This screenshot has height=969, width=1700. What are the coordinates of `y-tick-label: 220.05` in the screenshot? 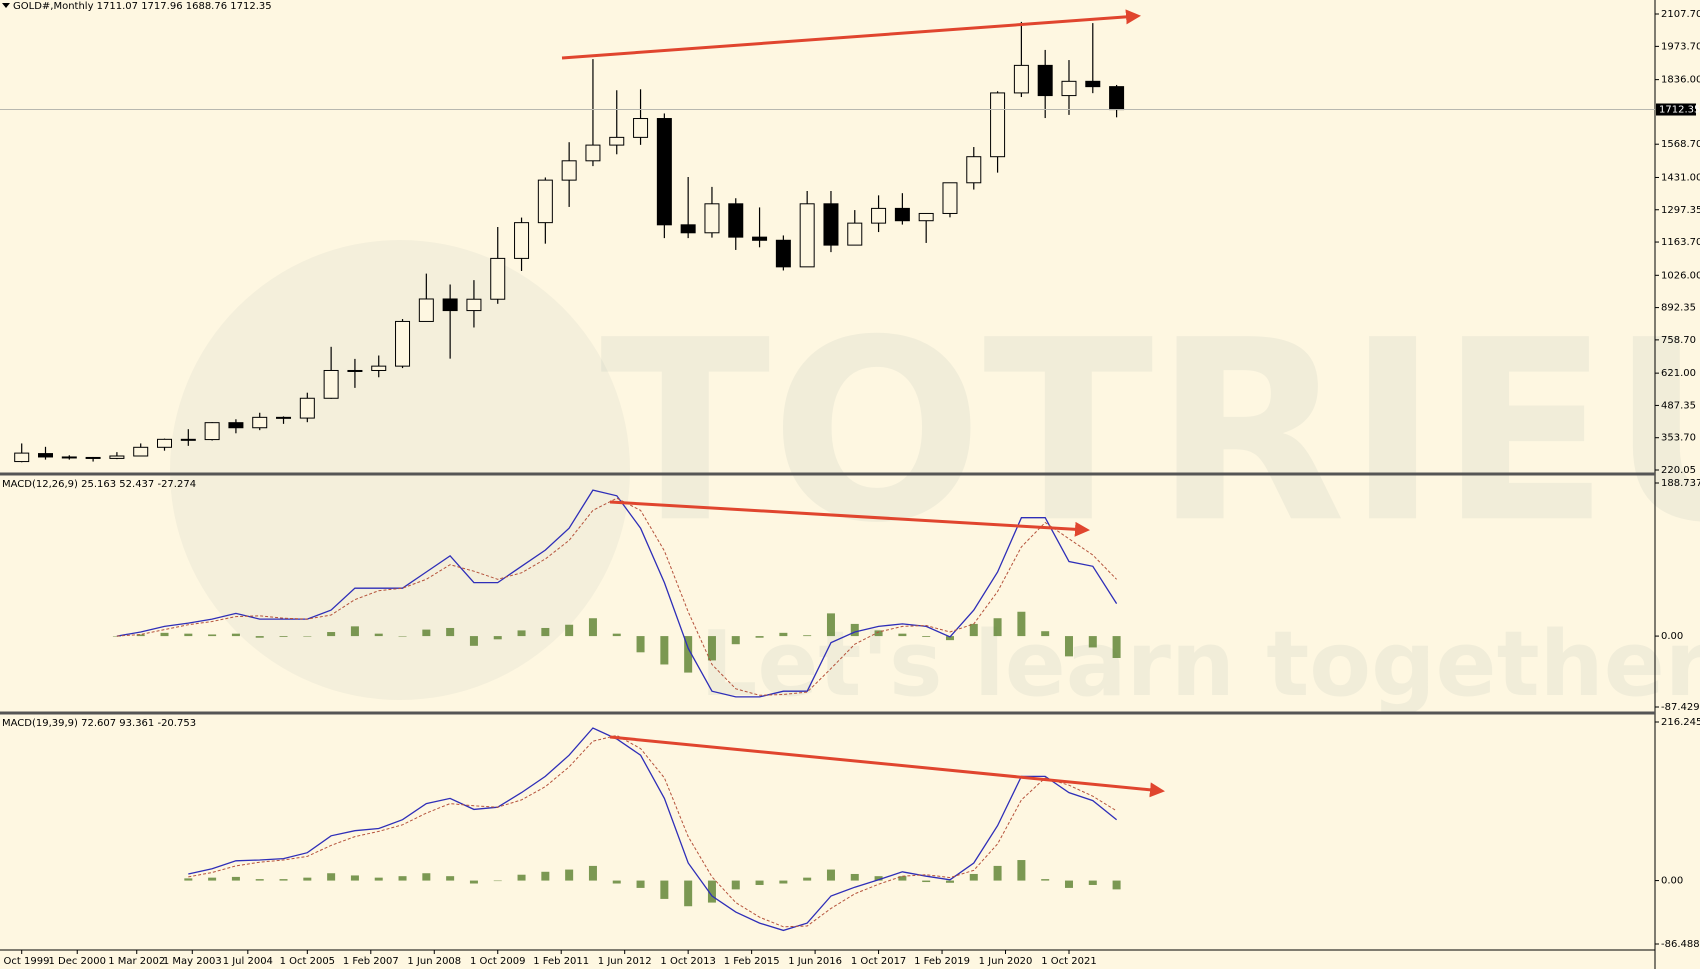 It's located at (1678, 470).